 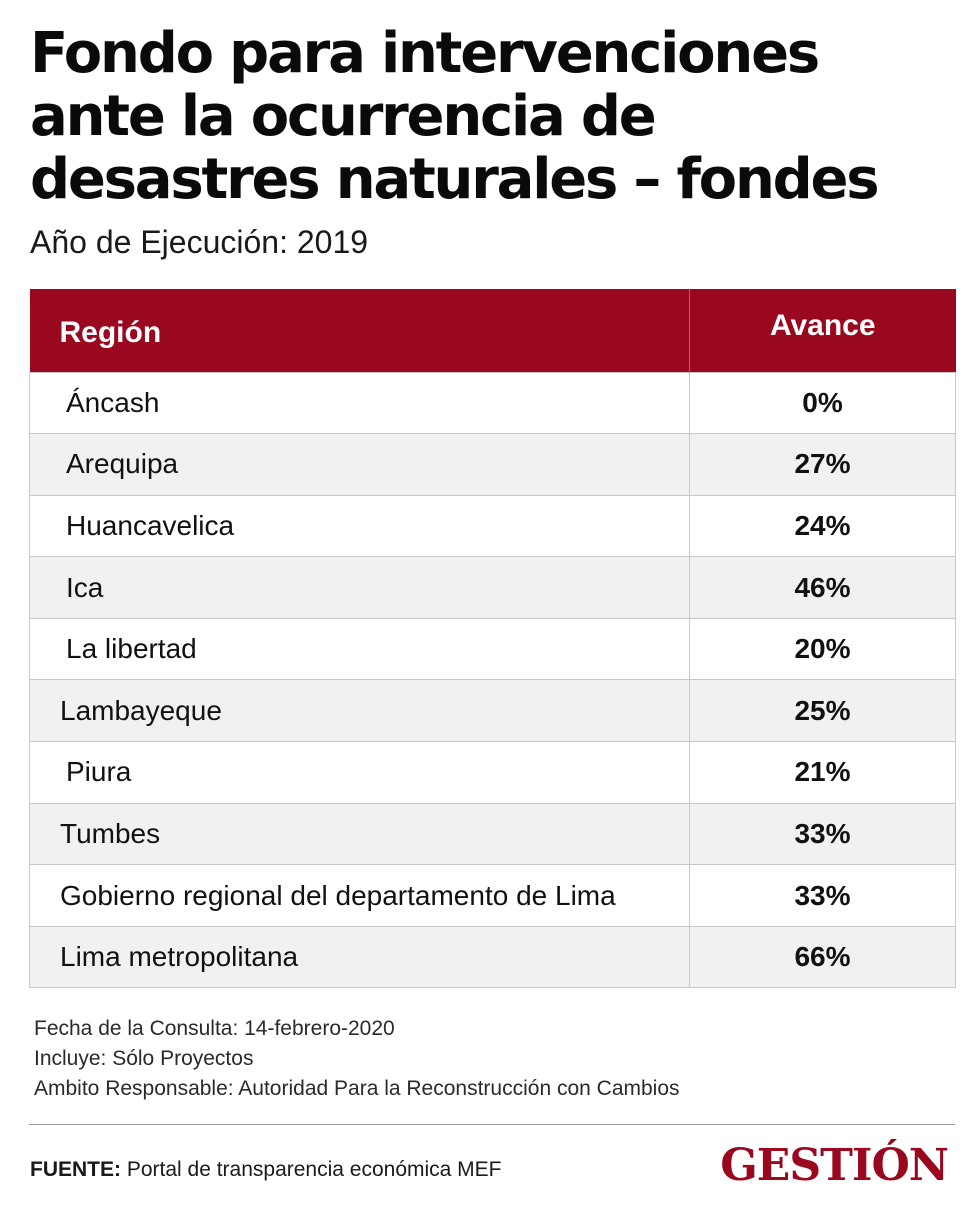 What do you see at coordinates (359, 957) in the screenshot?
I see `region-cell: Lima metropolitana` at bounding box center [359, 957].